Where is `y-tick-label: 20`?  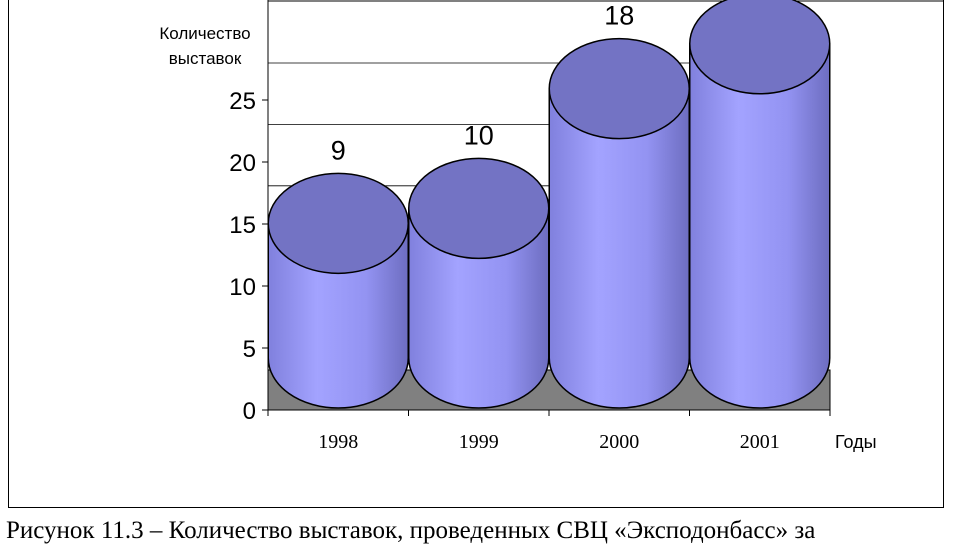 y-tick-label: 20 is located at coordinates (242, 163).